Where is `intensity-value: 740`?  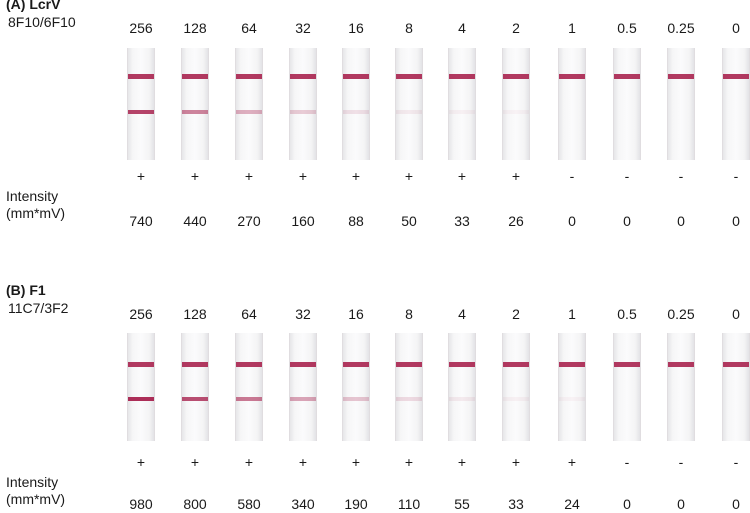
intensity-value: 740 is located at coordinates (141, 221).